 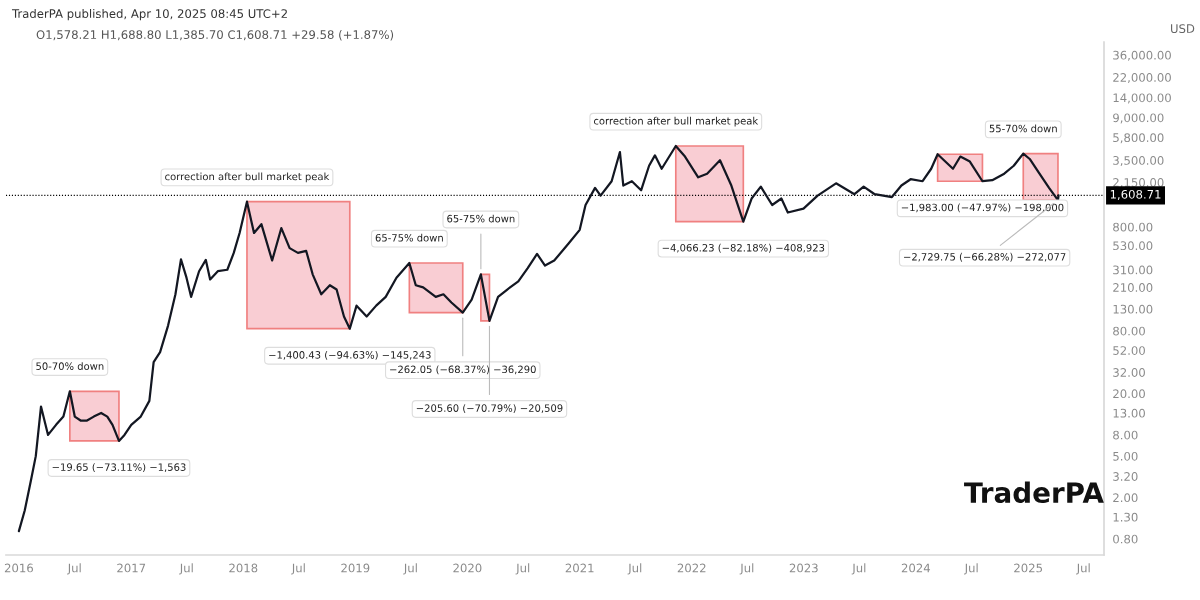 What do you see at coordinates (1034, 492) in the screenshot?
I see `annotation: TraderPA` at bounding box center [1034, 492].